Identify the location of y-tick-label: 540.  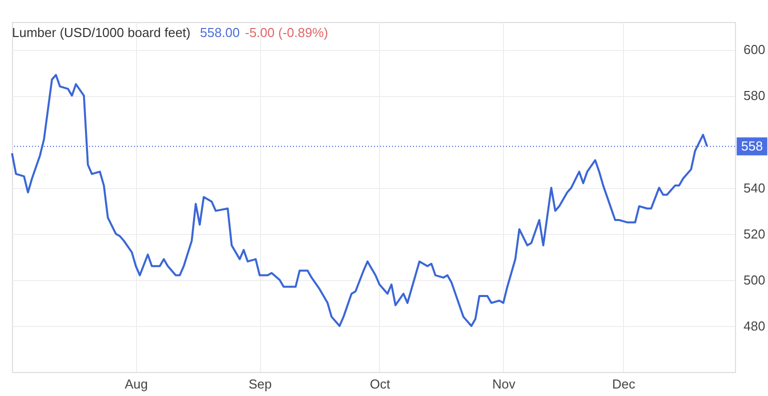
(755, 188).